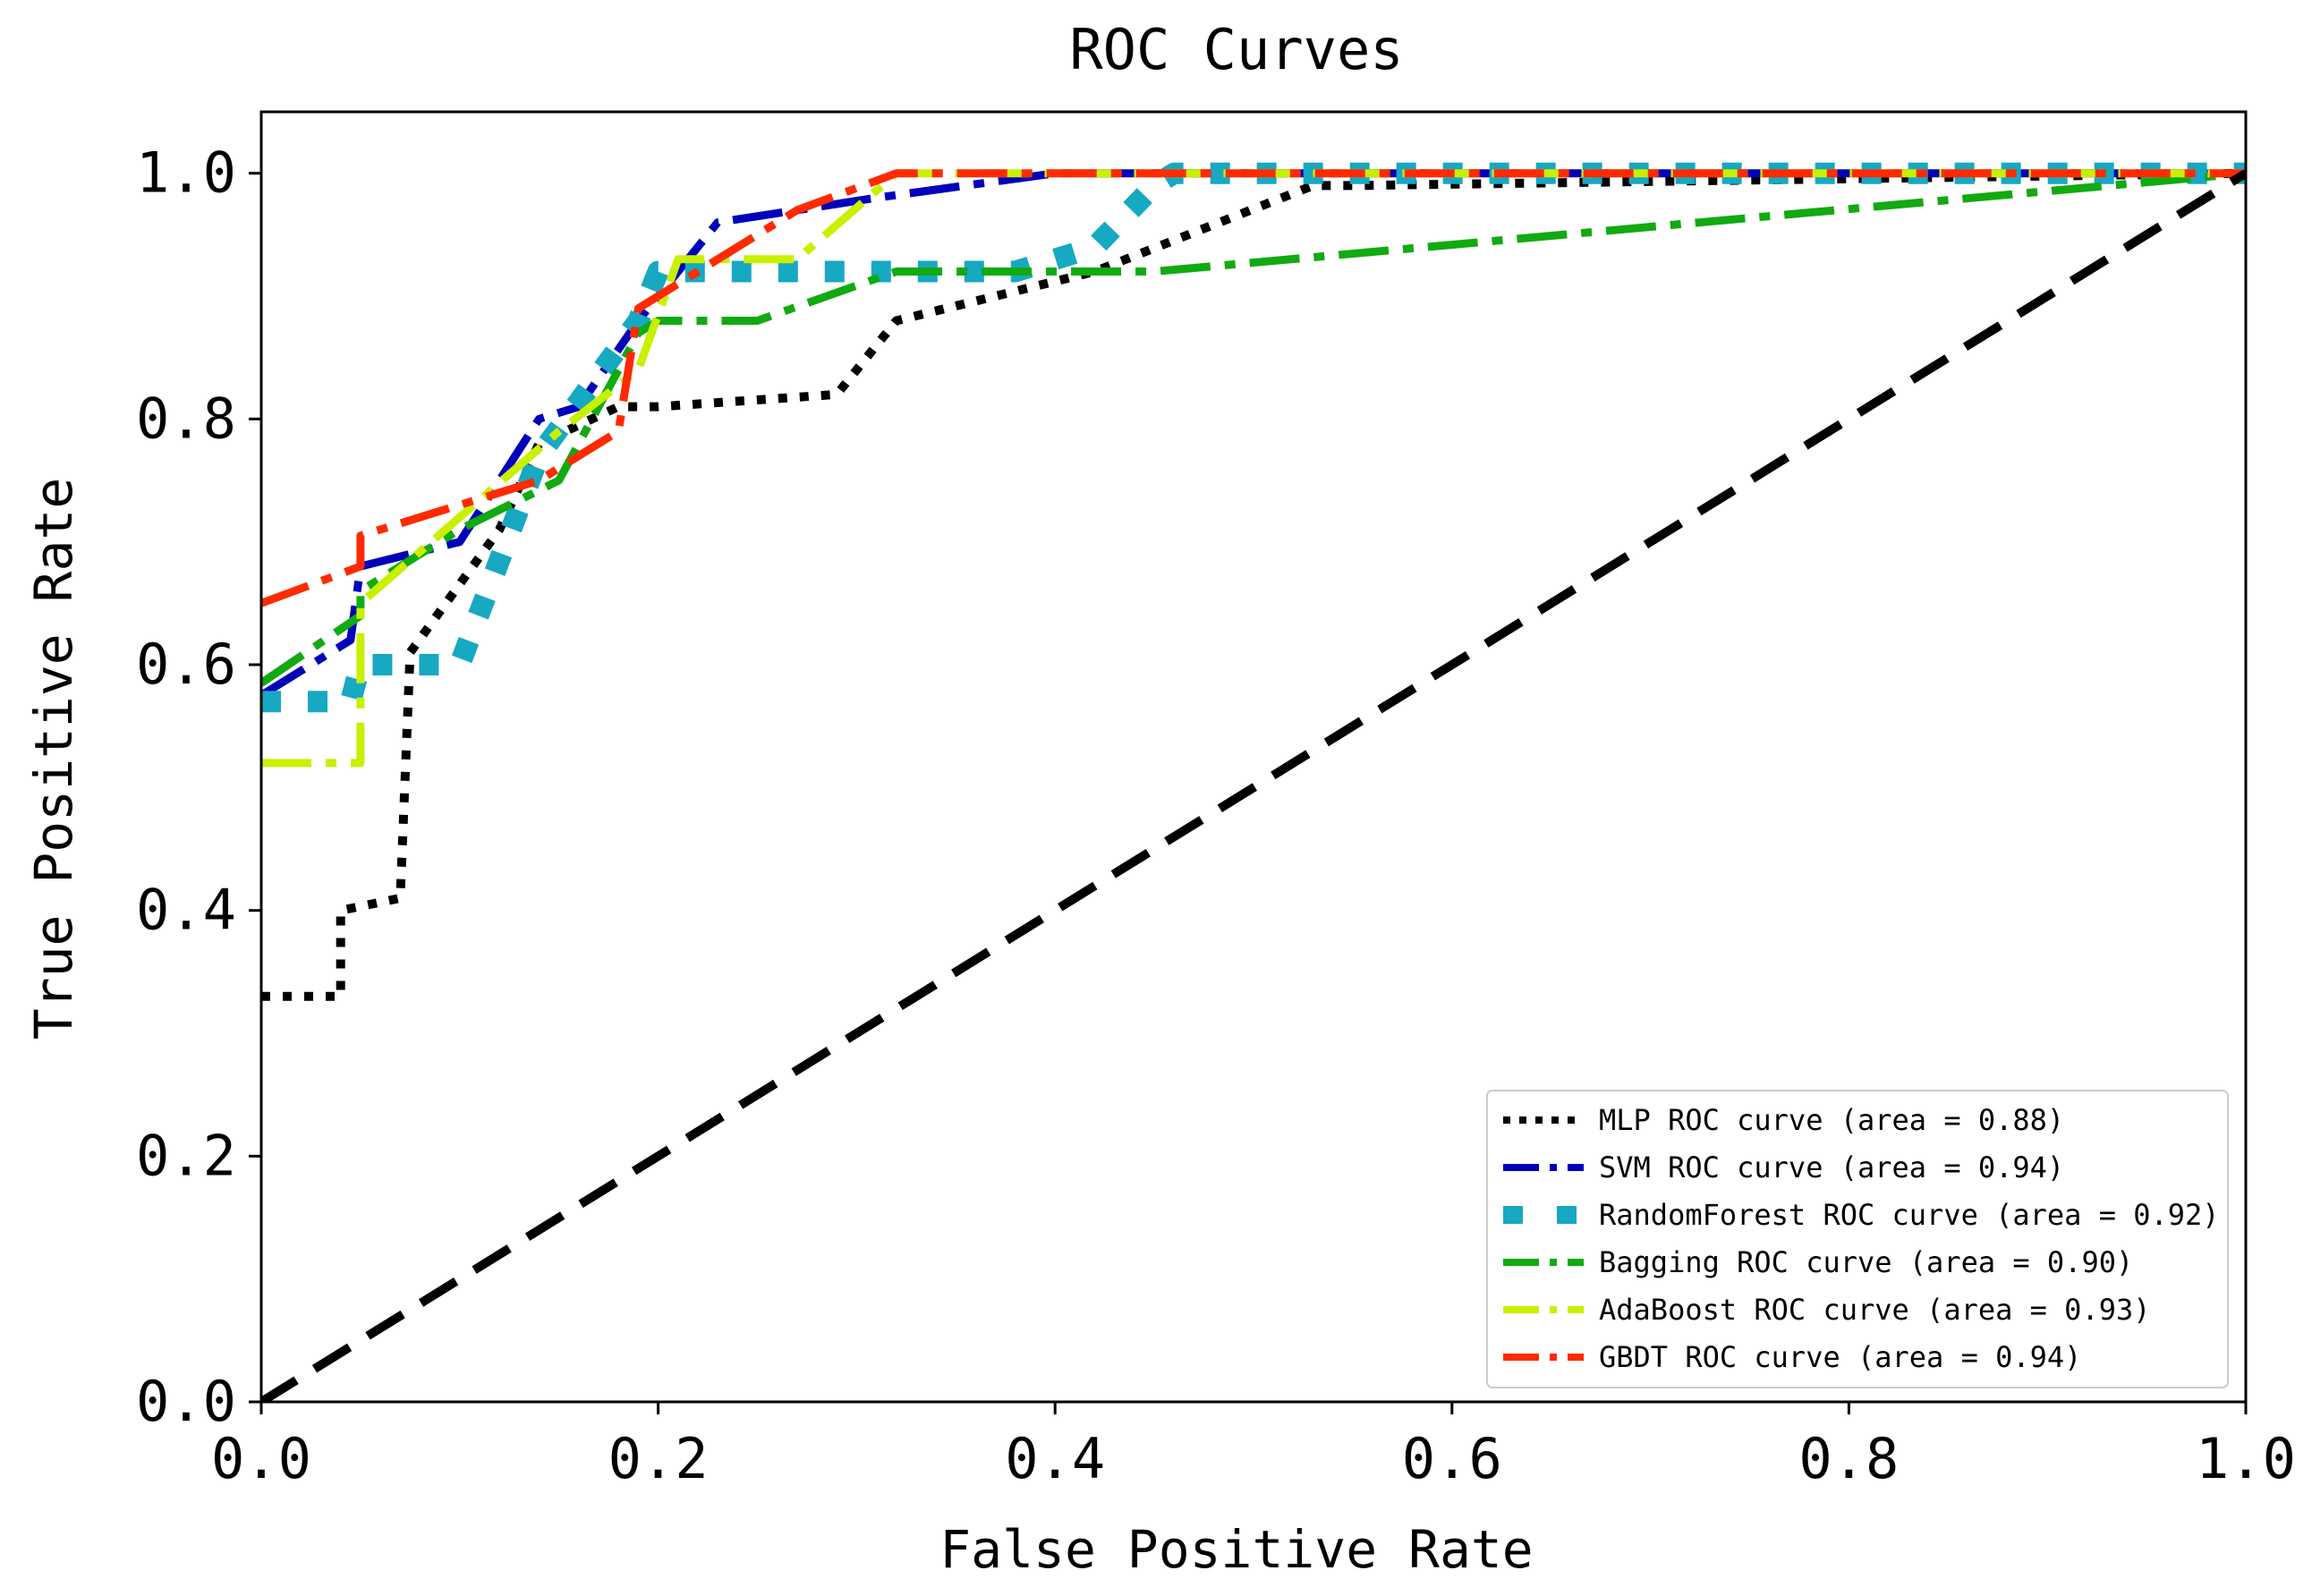 This screenshot has height=1596, width=2312. I want to click on x-tick-label: 0.4, so click(1055, 1459).